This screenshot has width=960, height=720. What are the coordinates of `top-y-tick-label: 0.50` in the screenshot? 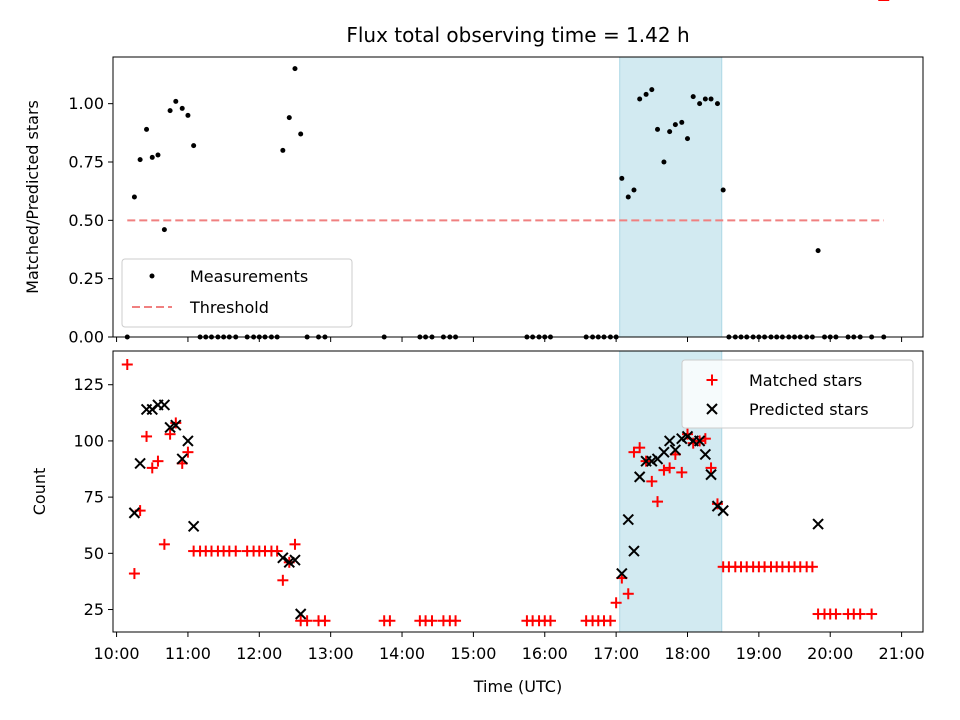 It's located at (86, 220).